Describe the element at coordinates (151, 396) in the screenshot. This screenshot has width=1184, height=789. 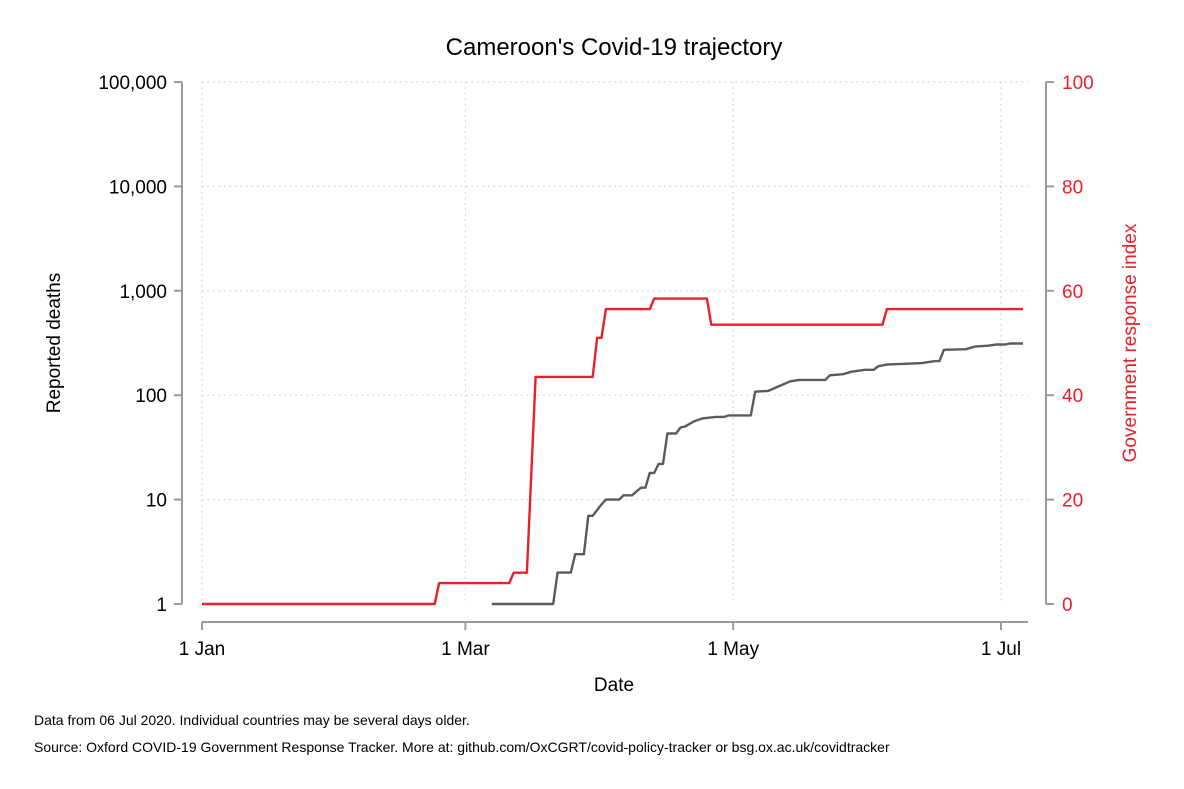
I see `y-tick-label: 100` at that location.